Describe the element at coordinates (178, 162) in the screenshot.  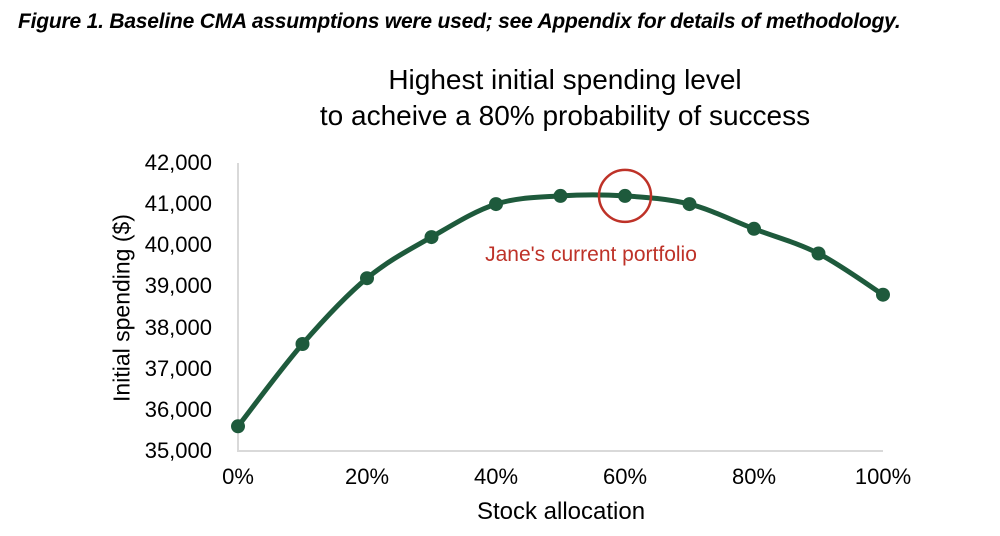
I see `y-tick-label: 42,000` at that location.